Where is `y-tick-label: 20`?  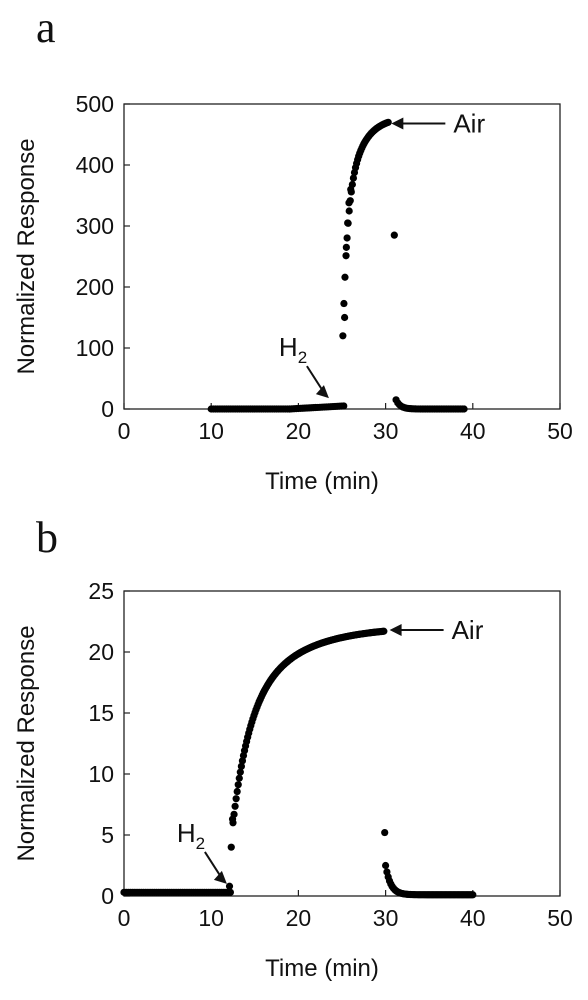 y-tick-label: 20 is located at coordinates (101, 652).